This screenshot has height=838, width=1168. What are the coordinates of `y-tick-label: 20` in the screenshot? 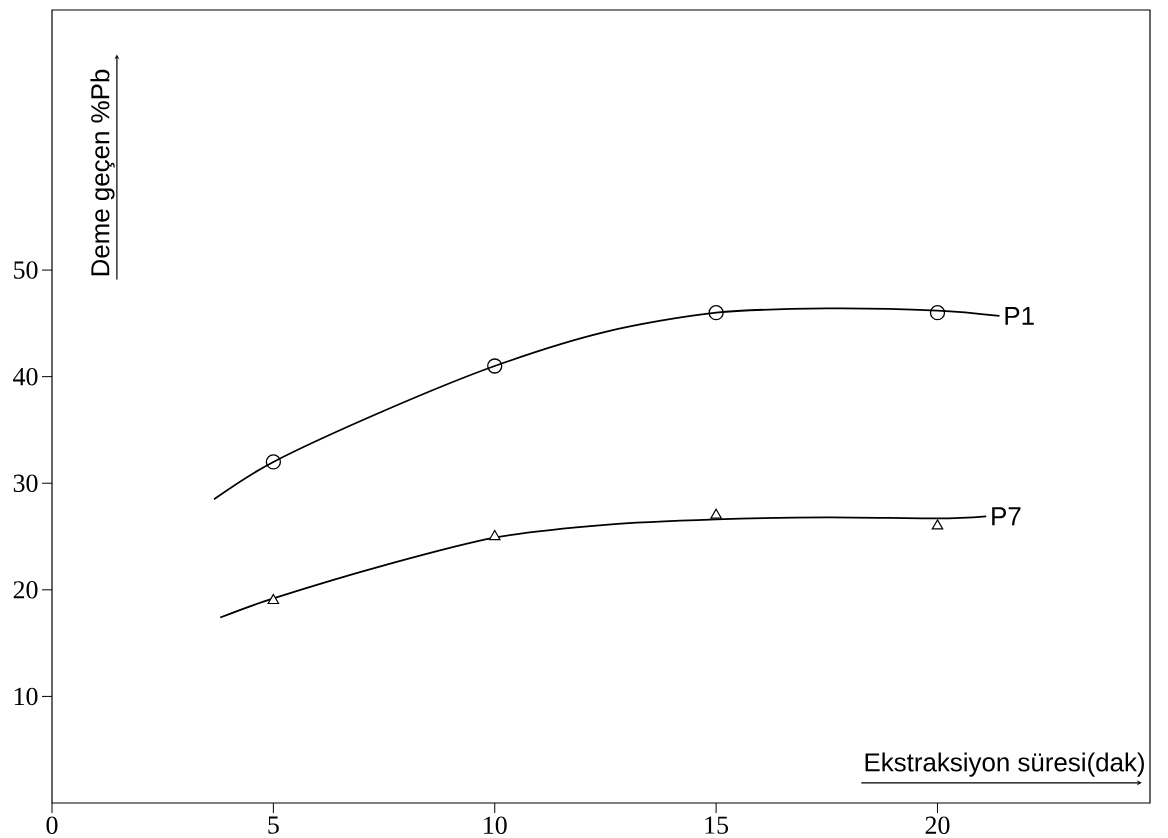 It's located at (25, 590).